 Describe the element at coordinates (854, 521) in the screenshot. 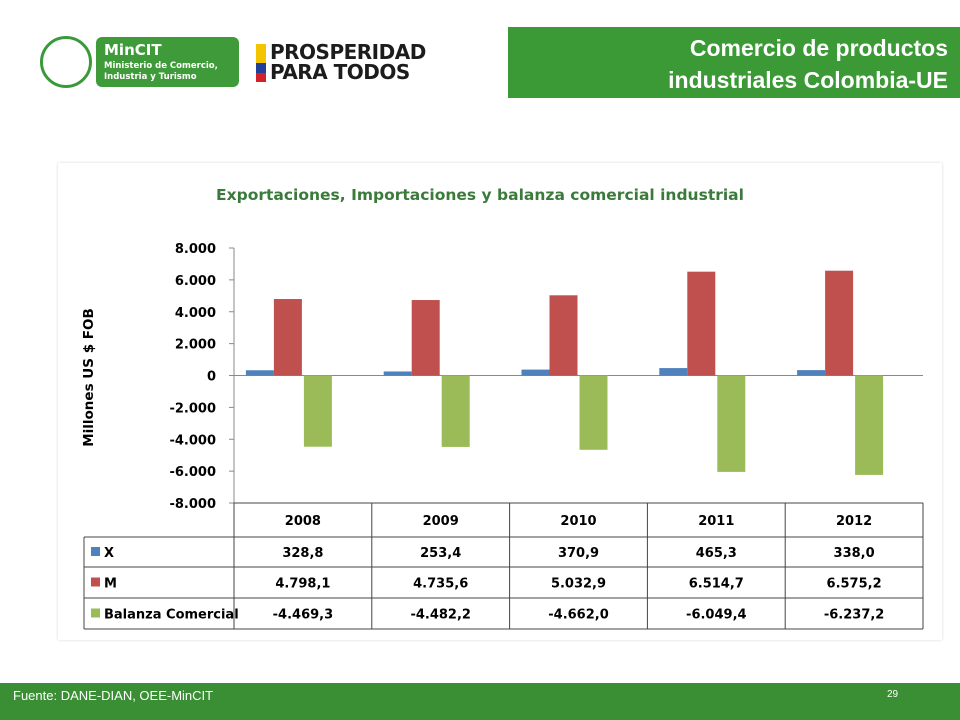

I see `x-category-label: 2012` at that location.